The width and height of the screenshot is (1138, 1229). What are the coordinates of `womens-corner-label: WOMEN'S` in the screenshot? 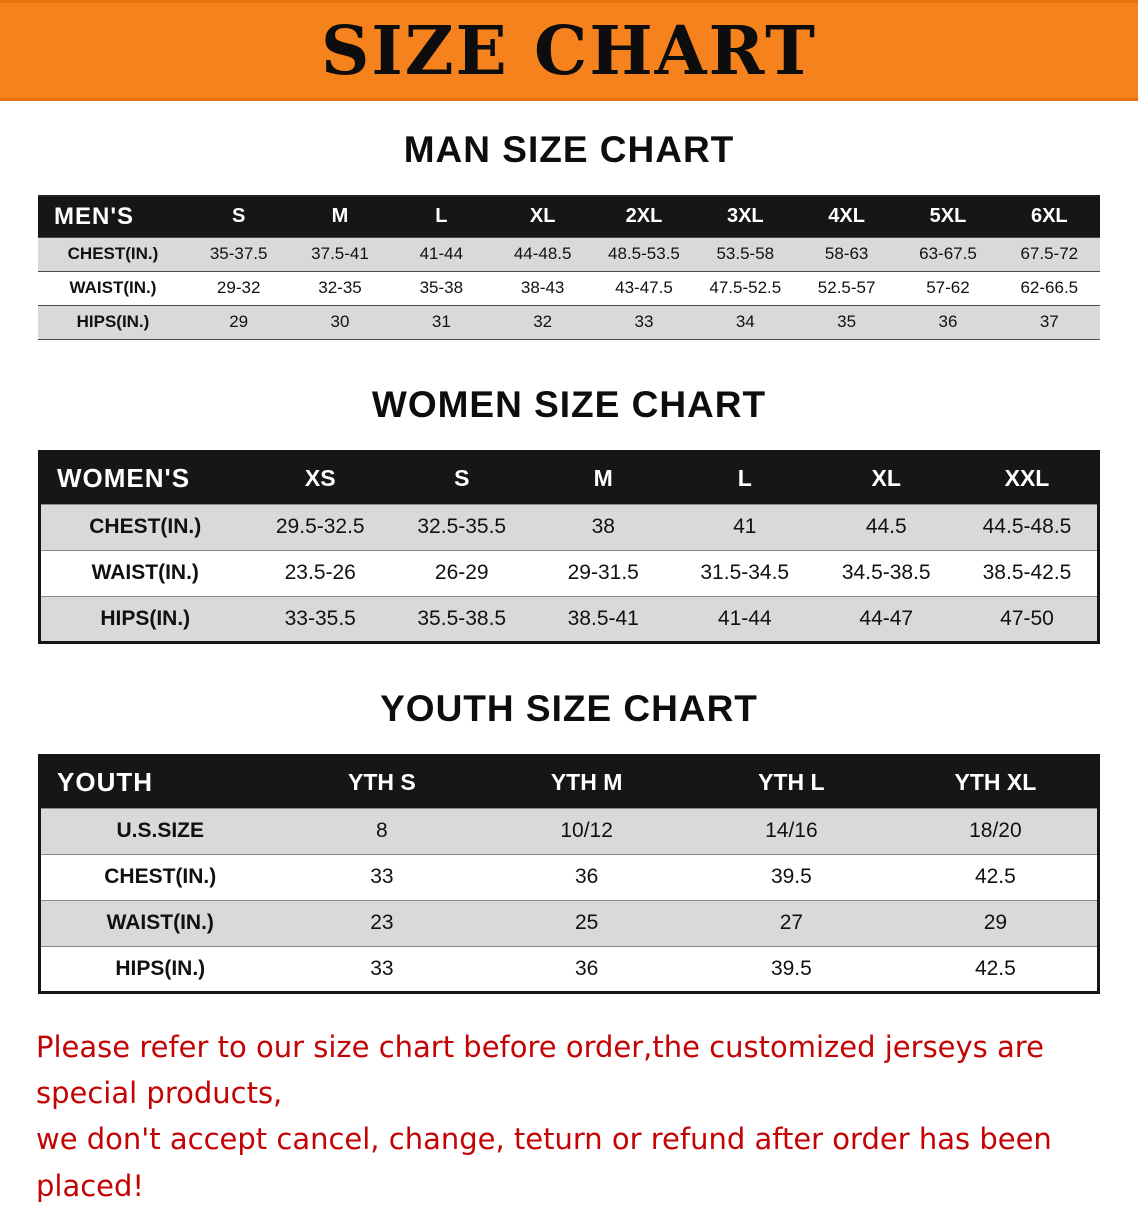 It's located at (145, 477).